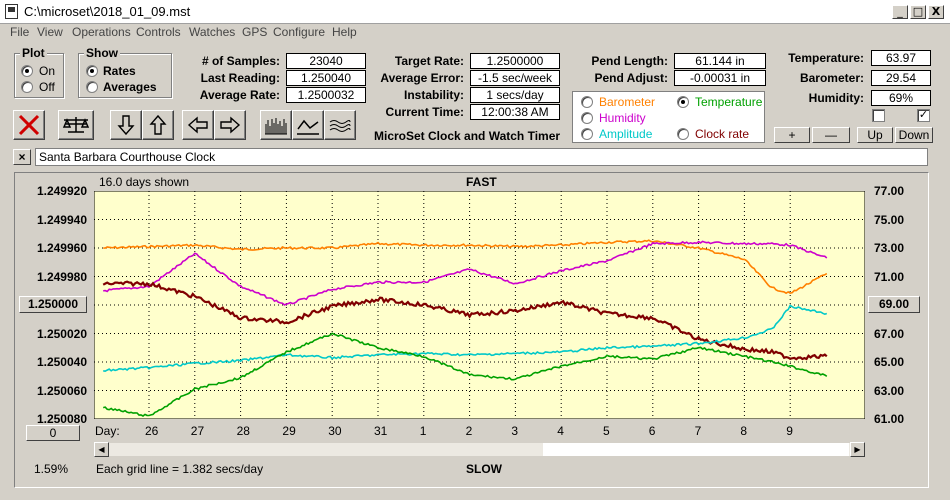 Image resolution: width=950 pixels, height=500 pixels. I want to click on clock-rate-radio, so click(683, 134).